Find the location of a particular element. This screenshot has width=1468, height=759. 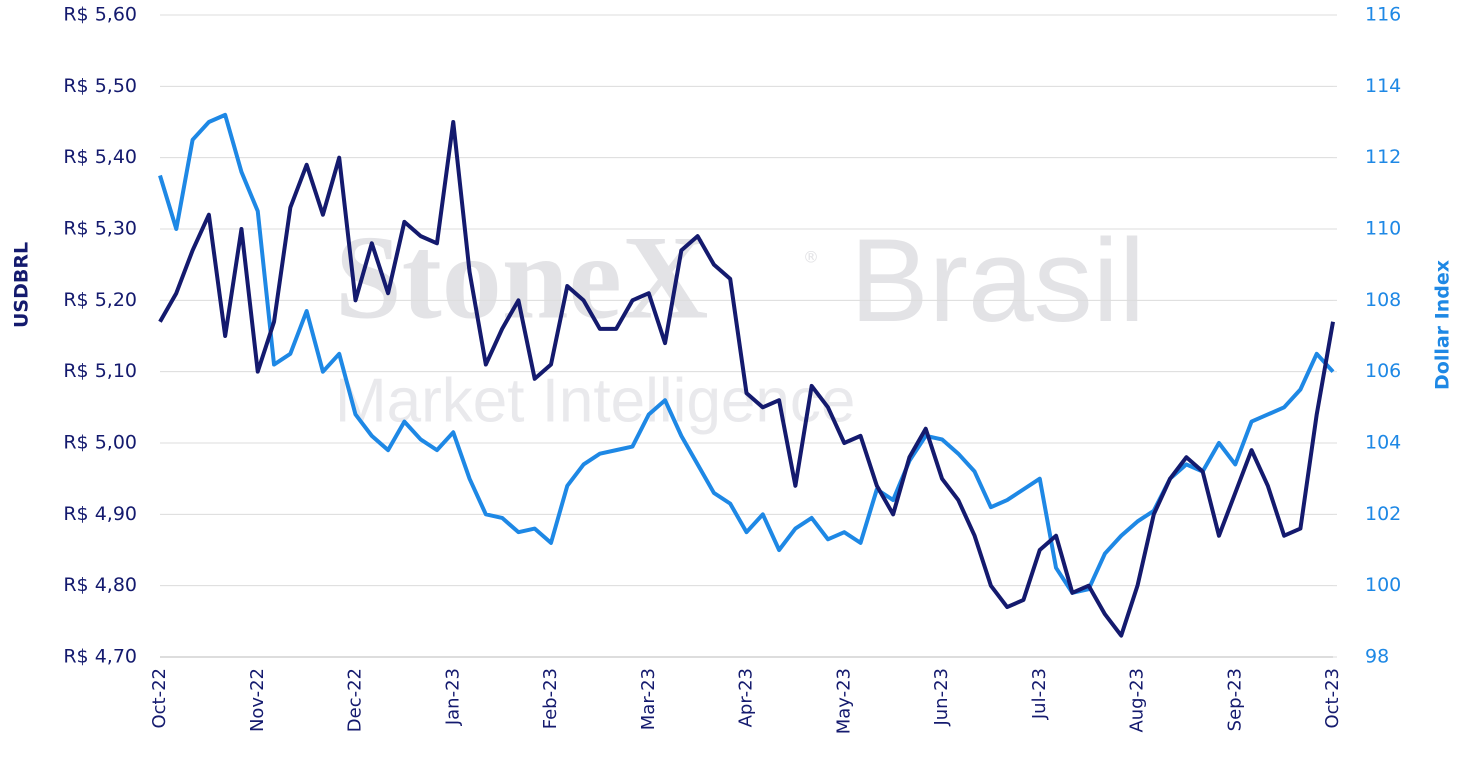

y-tick-label: R$ 5,50 is located at coordinates (100, 86).